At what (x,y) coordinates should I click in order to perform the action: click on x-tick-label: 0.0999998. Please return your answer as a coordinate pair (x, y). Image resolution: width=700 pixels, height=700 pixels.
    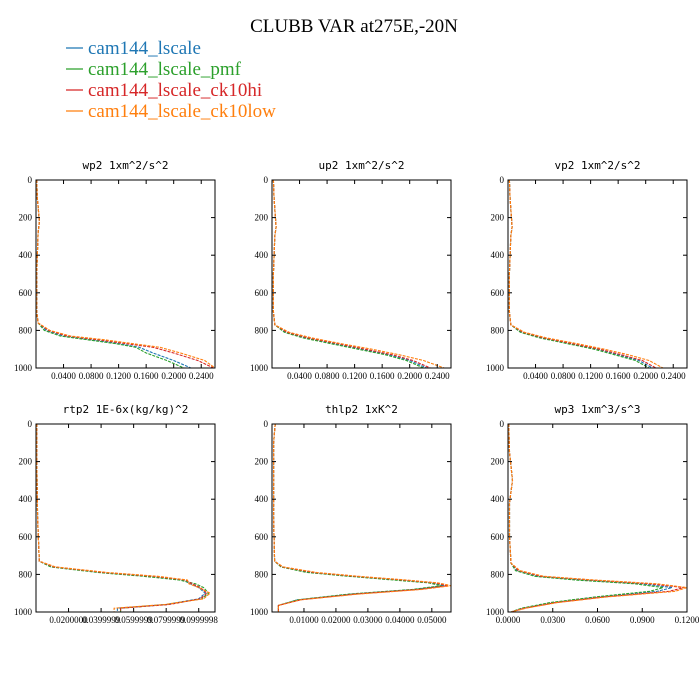
    Looking at the image, I should click on (199, 620).